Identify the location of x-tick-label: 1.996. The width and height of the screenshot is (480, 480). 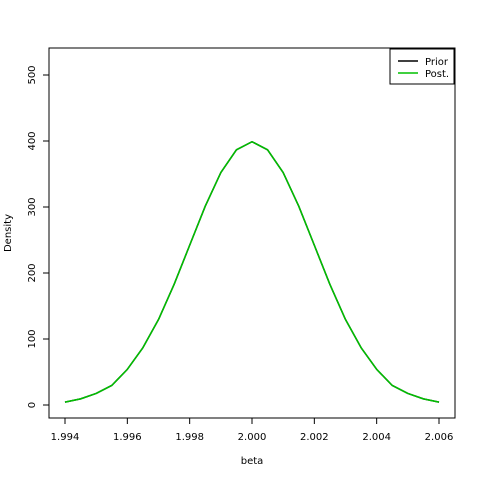
(127, 437).